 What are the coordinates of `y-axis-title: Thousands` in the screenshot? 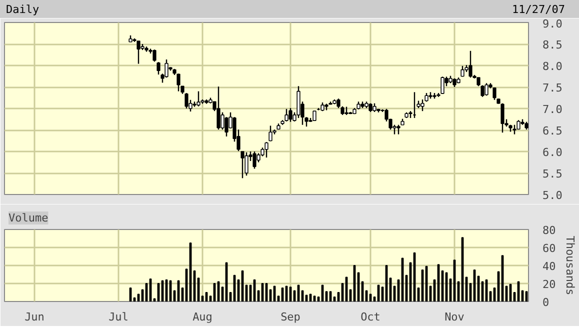 It's located at (570, 266).